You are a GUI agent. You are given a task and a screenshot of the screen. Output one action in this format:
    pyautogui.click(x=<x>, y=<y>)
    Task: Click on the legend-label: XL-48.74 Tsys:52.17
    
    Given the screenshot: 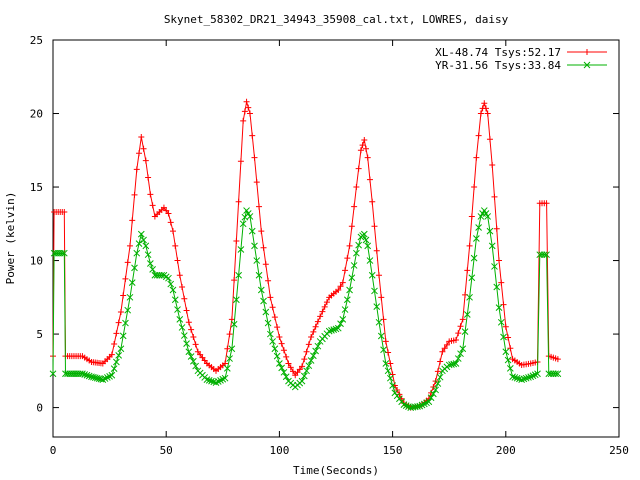 What is the action you would take?
    pyautogui.click(x=498, y=52)
    